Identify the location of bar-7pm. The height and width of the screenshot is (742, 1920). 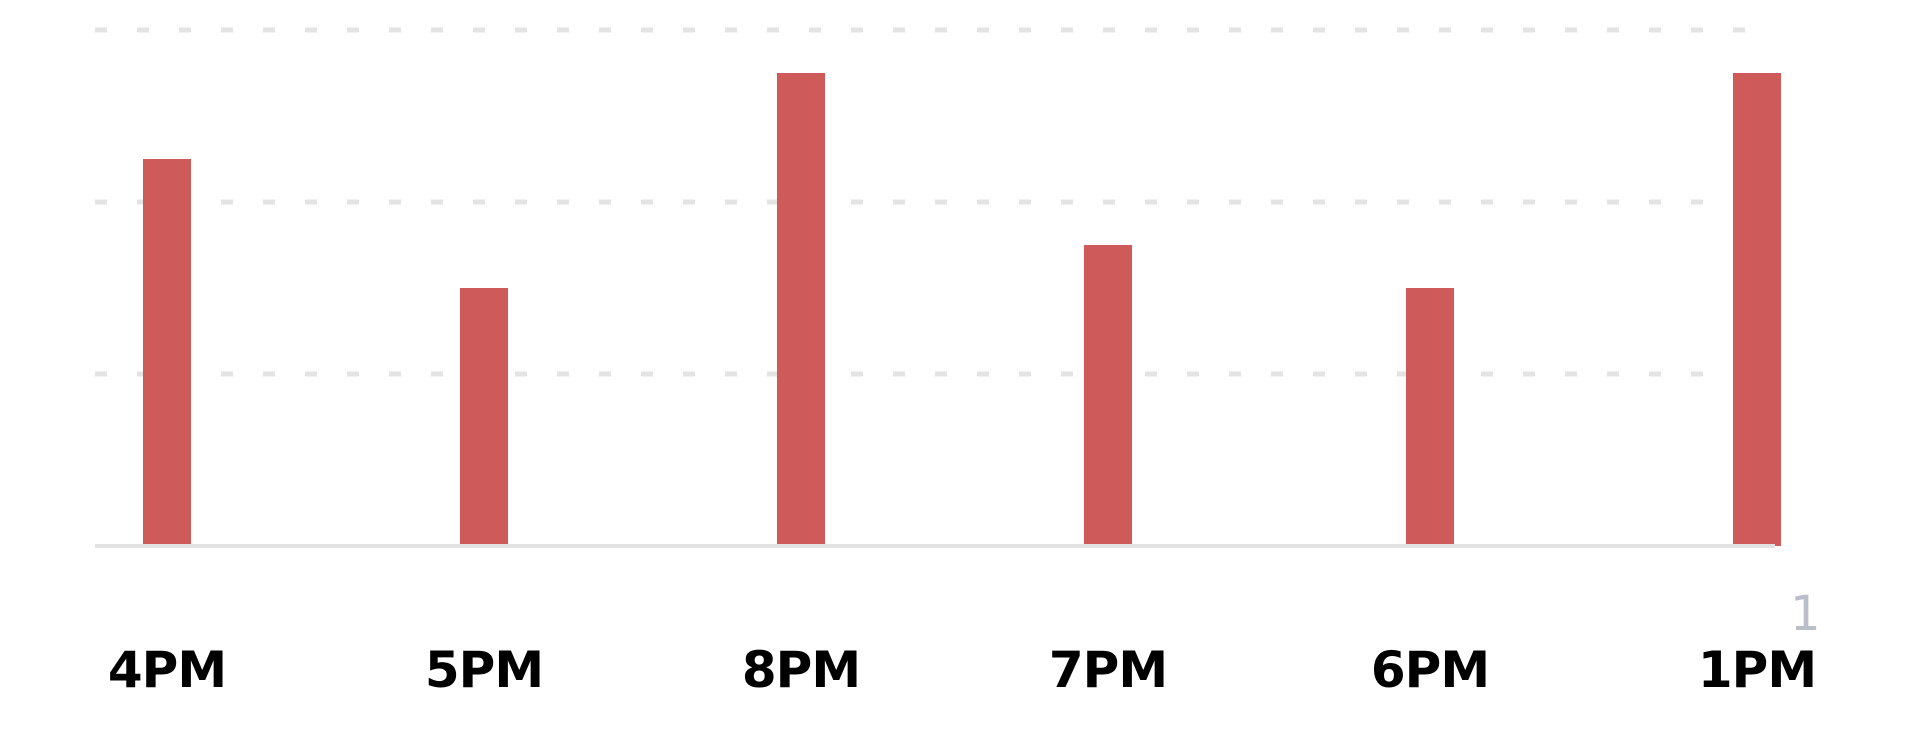
(1108, 395).